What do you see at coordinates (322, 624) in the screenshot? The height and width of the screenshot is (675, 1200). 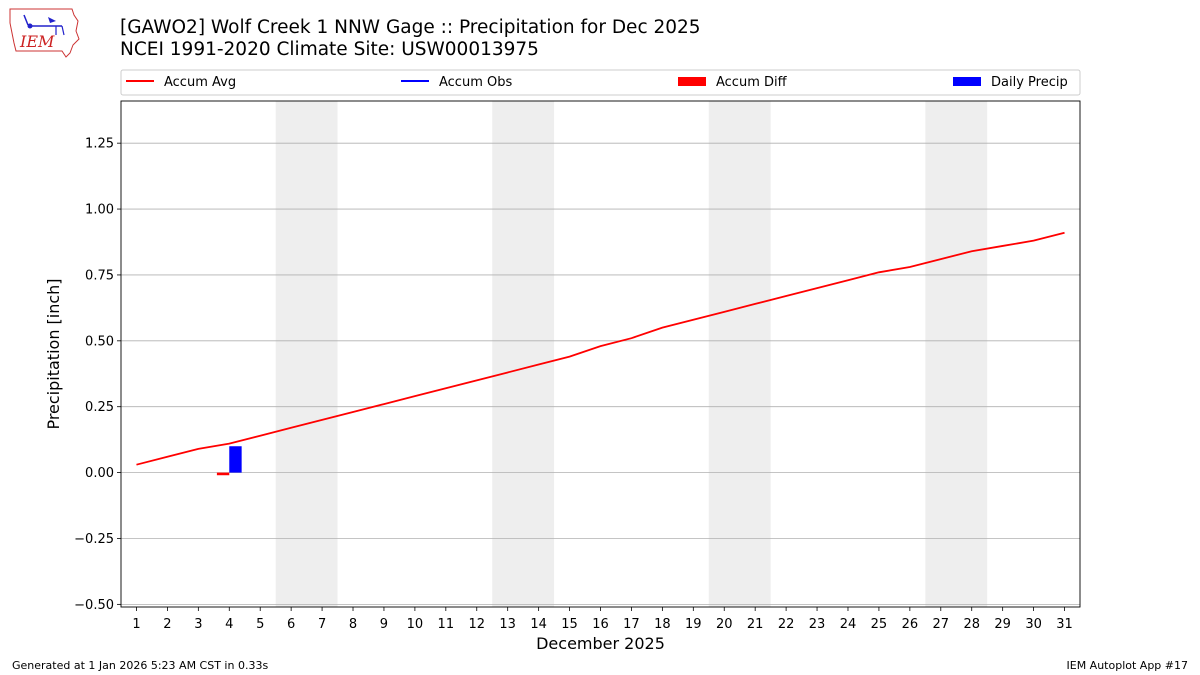 I see `x-tick-label: 7` at bounding box center [322, 624].